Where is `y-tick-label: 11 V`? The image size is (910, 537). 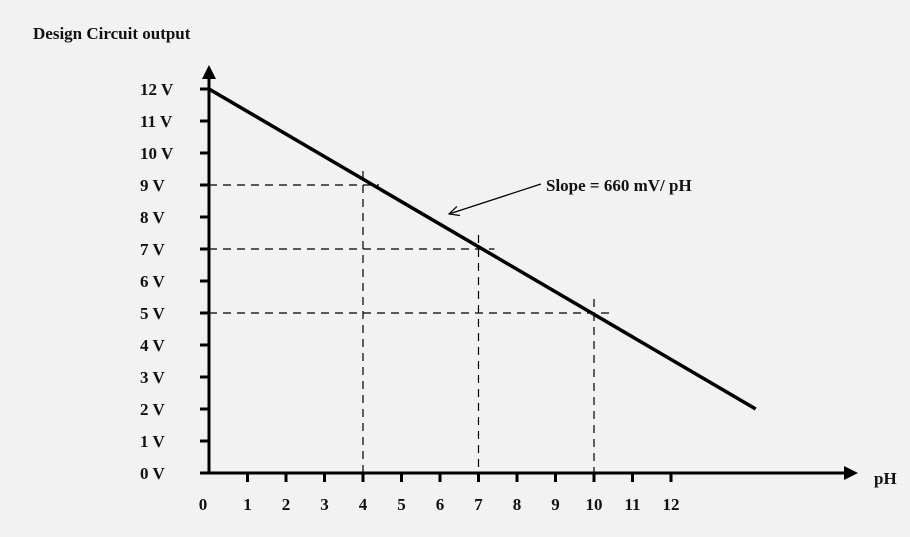
y-tick-label: 11 V is located at coordinates (156, 121).